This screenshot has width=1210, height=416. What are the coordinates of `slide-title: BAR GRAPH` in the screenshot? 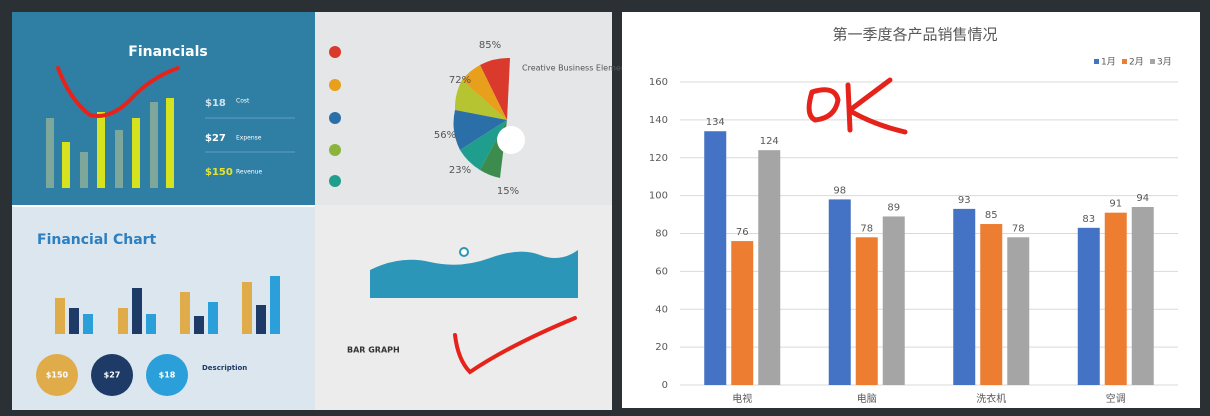 It's located at (373, 350).